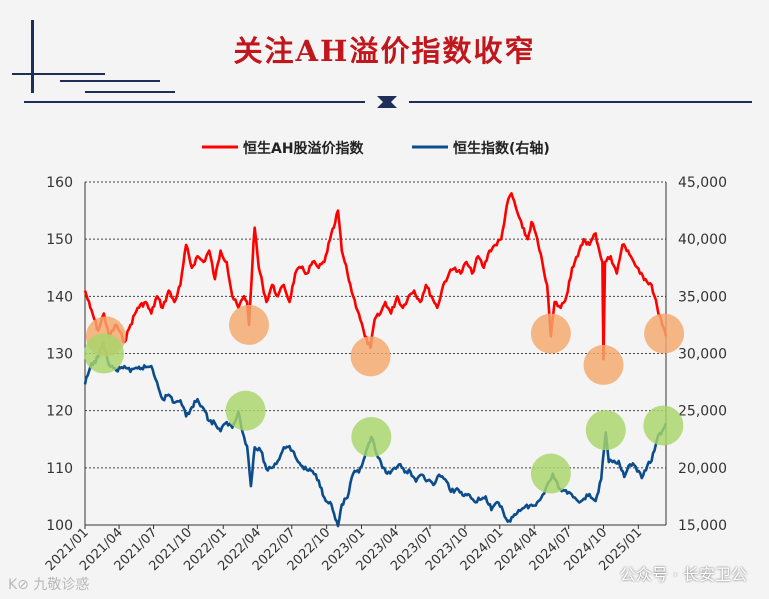 Image resolution: width=769 pixels, height=599 pixels. Describe the element at coordinates (59, 297) in the screenshot. I see `y-left-tick-label: 140` at that location.